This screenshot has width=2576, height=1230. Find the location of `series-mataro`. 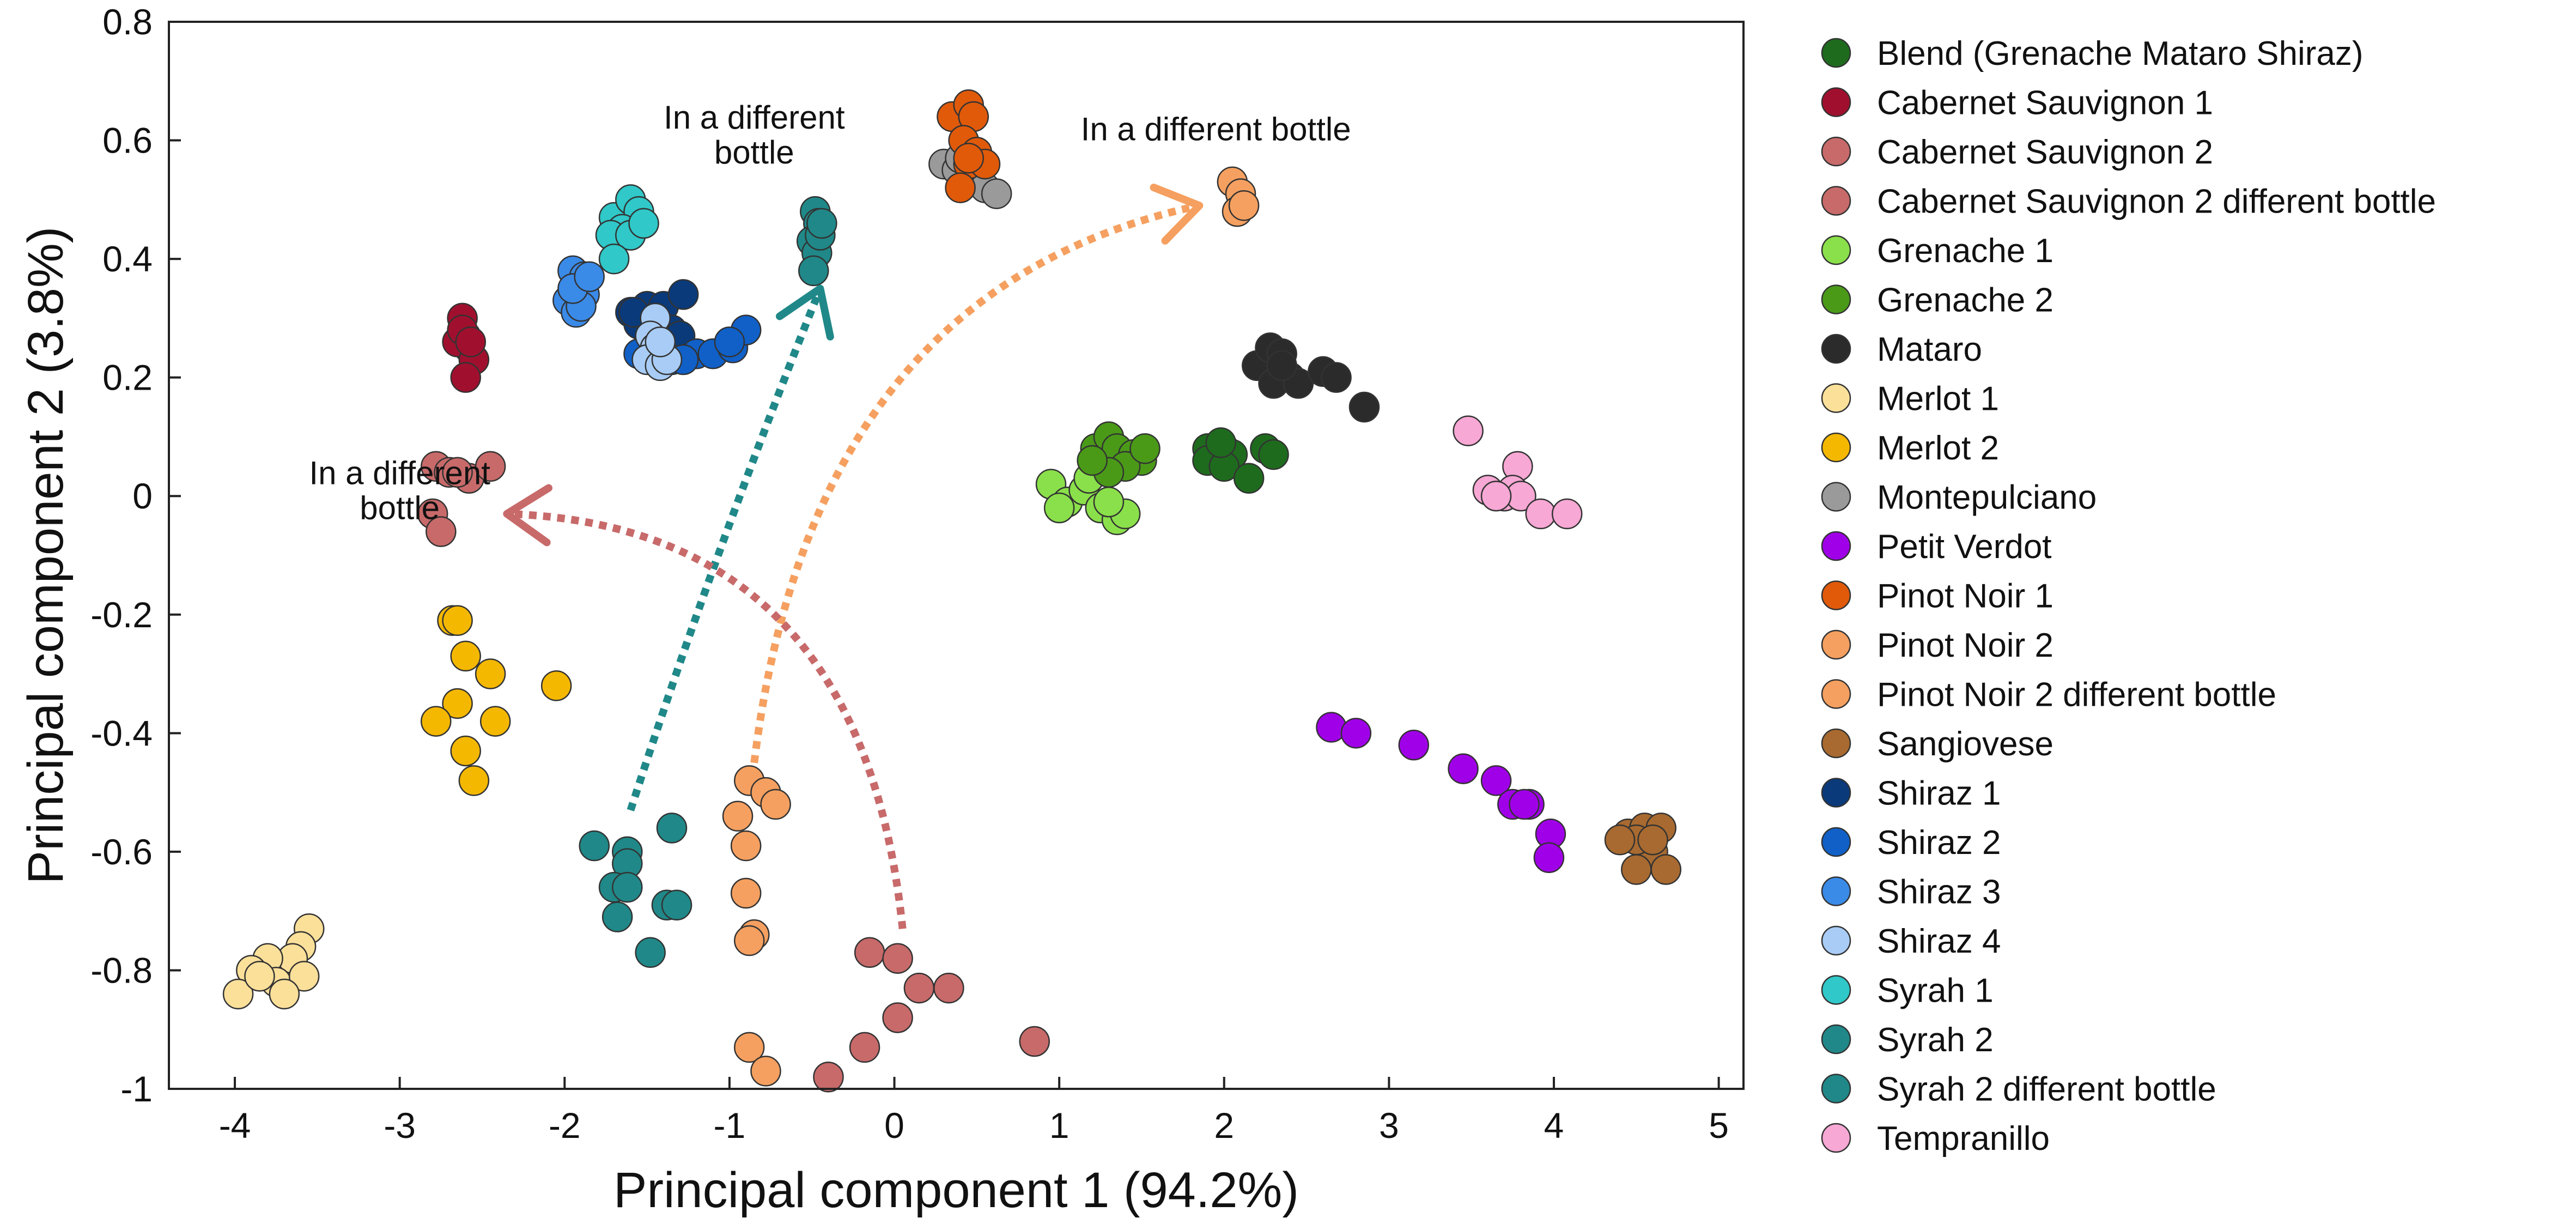

series-mataro is located at coordinates (1311, 377).